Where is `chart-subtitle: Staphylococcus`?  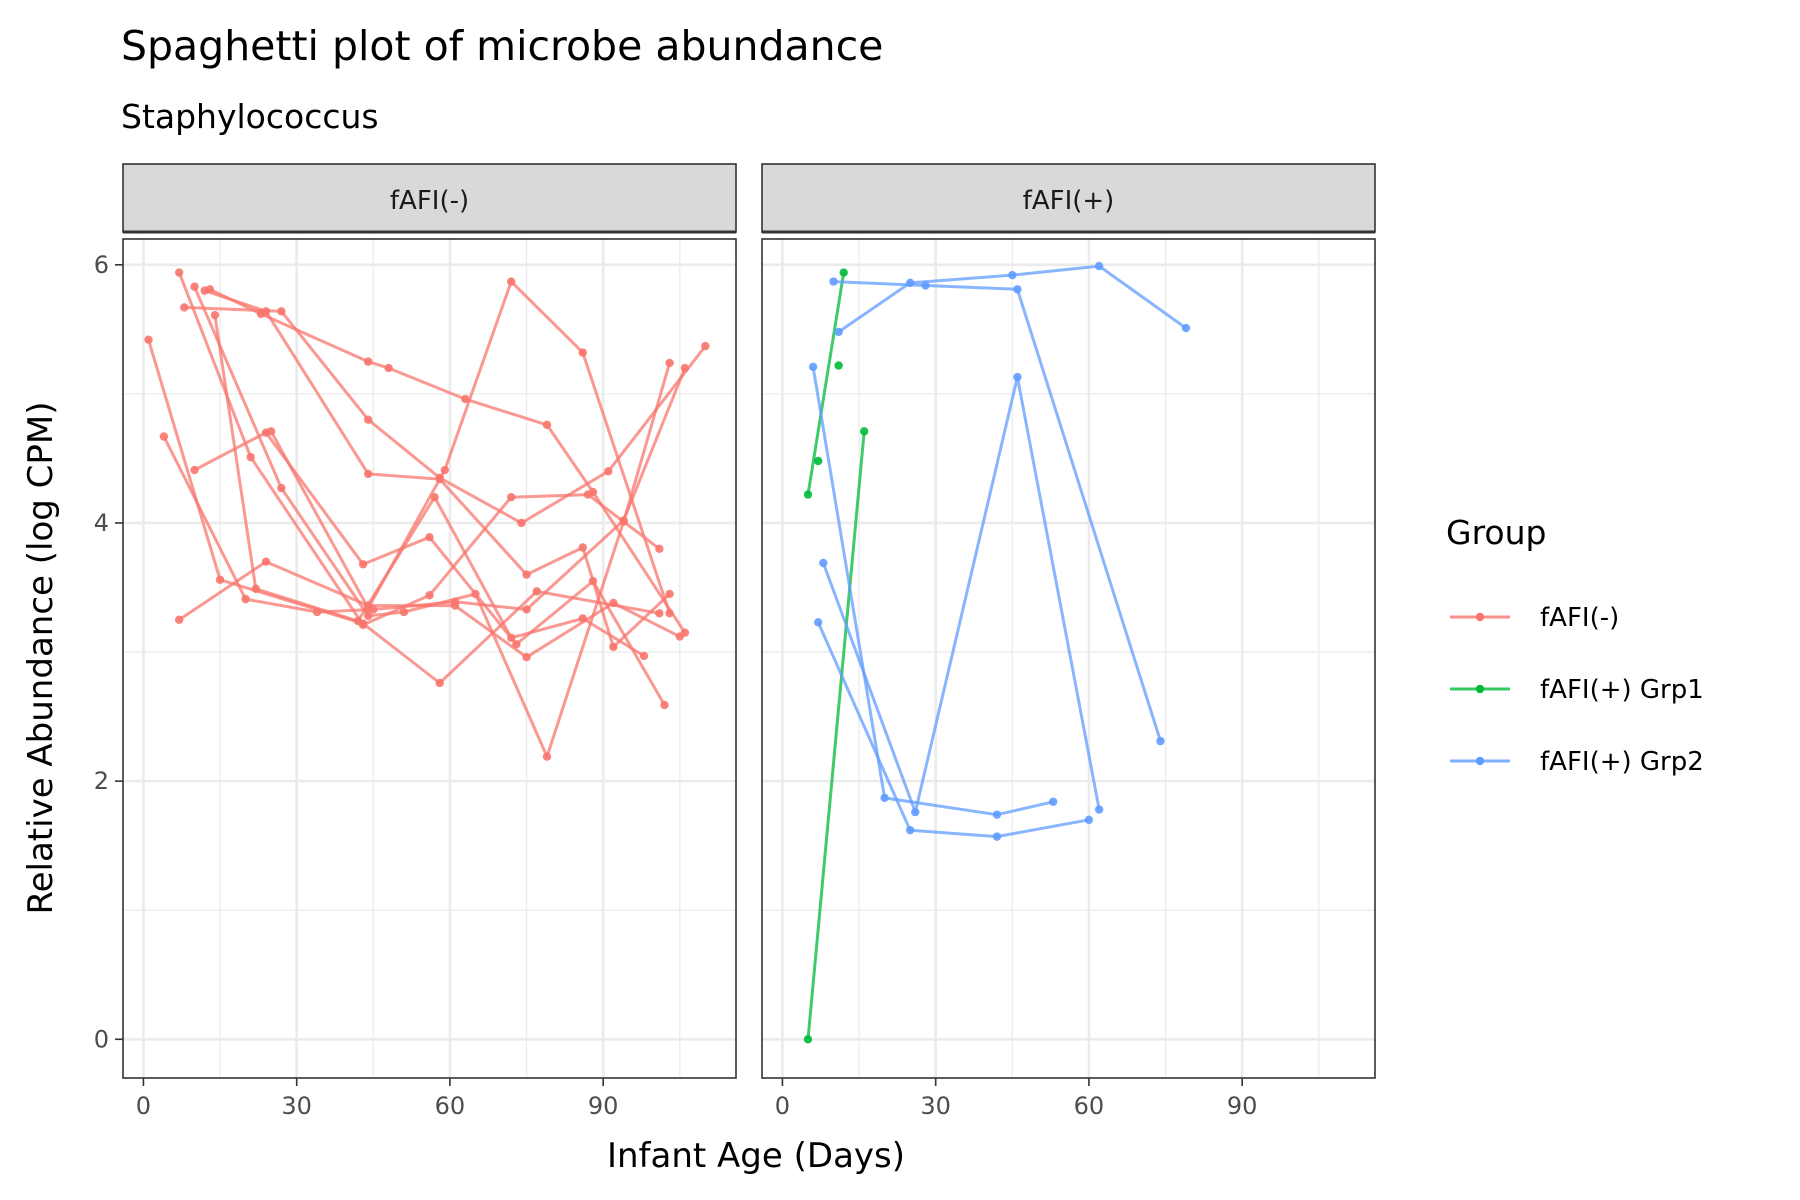 chart-subtitle: Staphylococcus is located at coordinates (250, 116).